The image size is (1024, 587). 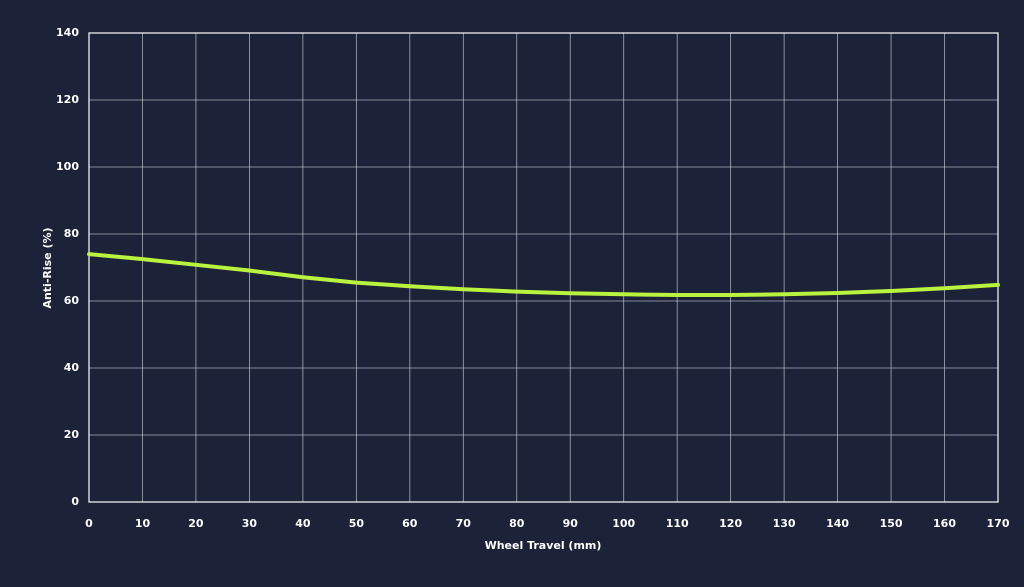 What do you see at coordinates (67, 166) in the screenshot?
I see `y-tick-label: 100` at bounding box center [67, 166].